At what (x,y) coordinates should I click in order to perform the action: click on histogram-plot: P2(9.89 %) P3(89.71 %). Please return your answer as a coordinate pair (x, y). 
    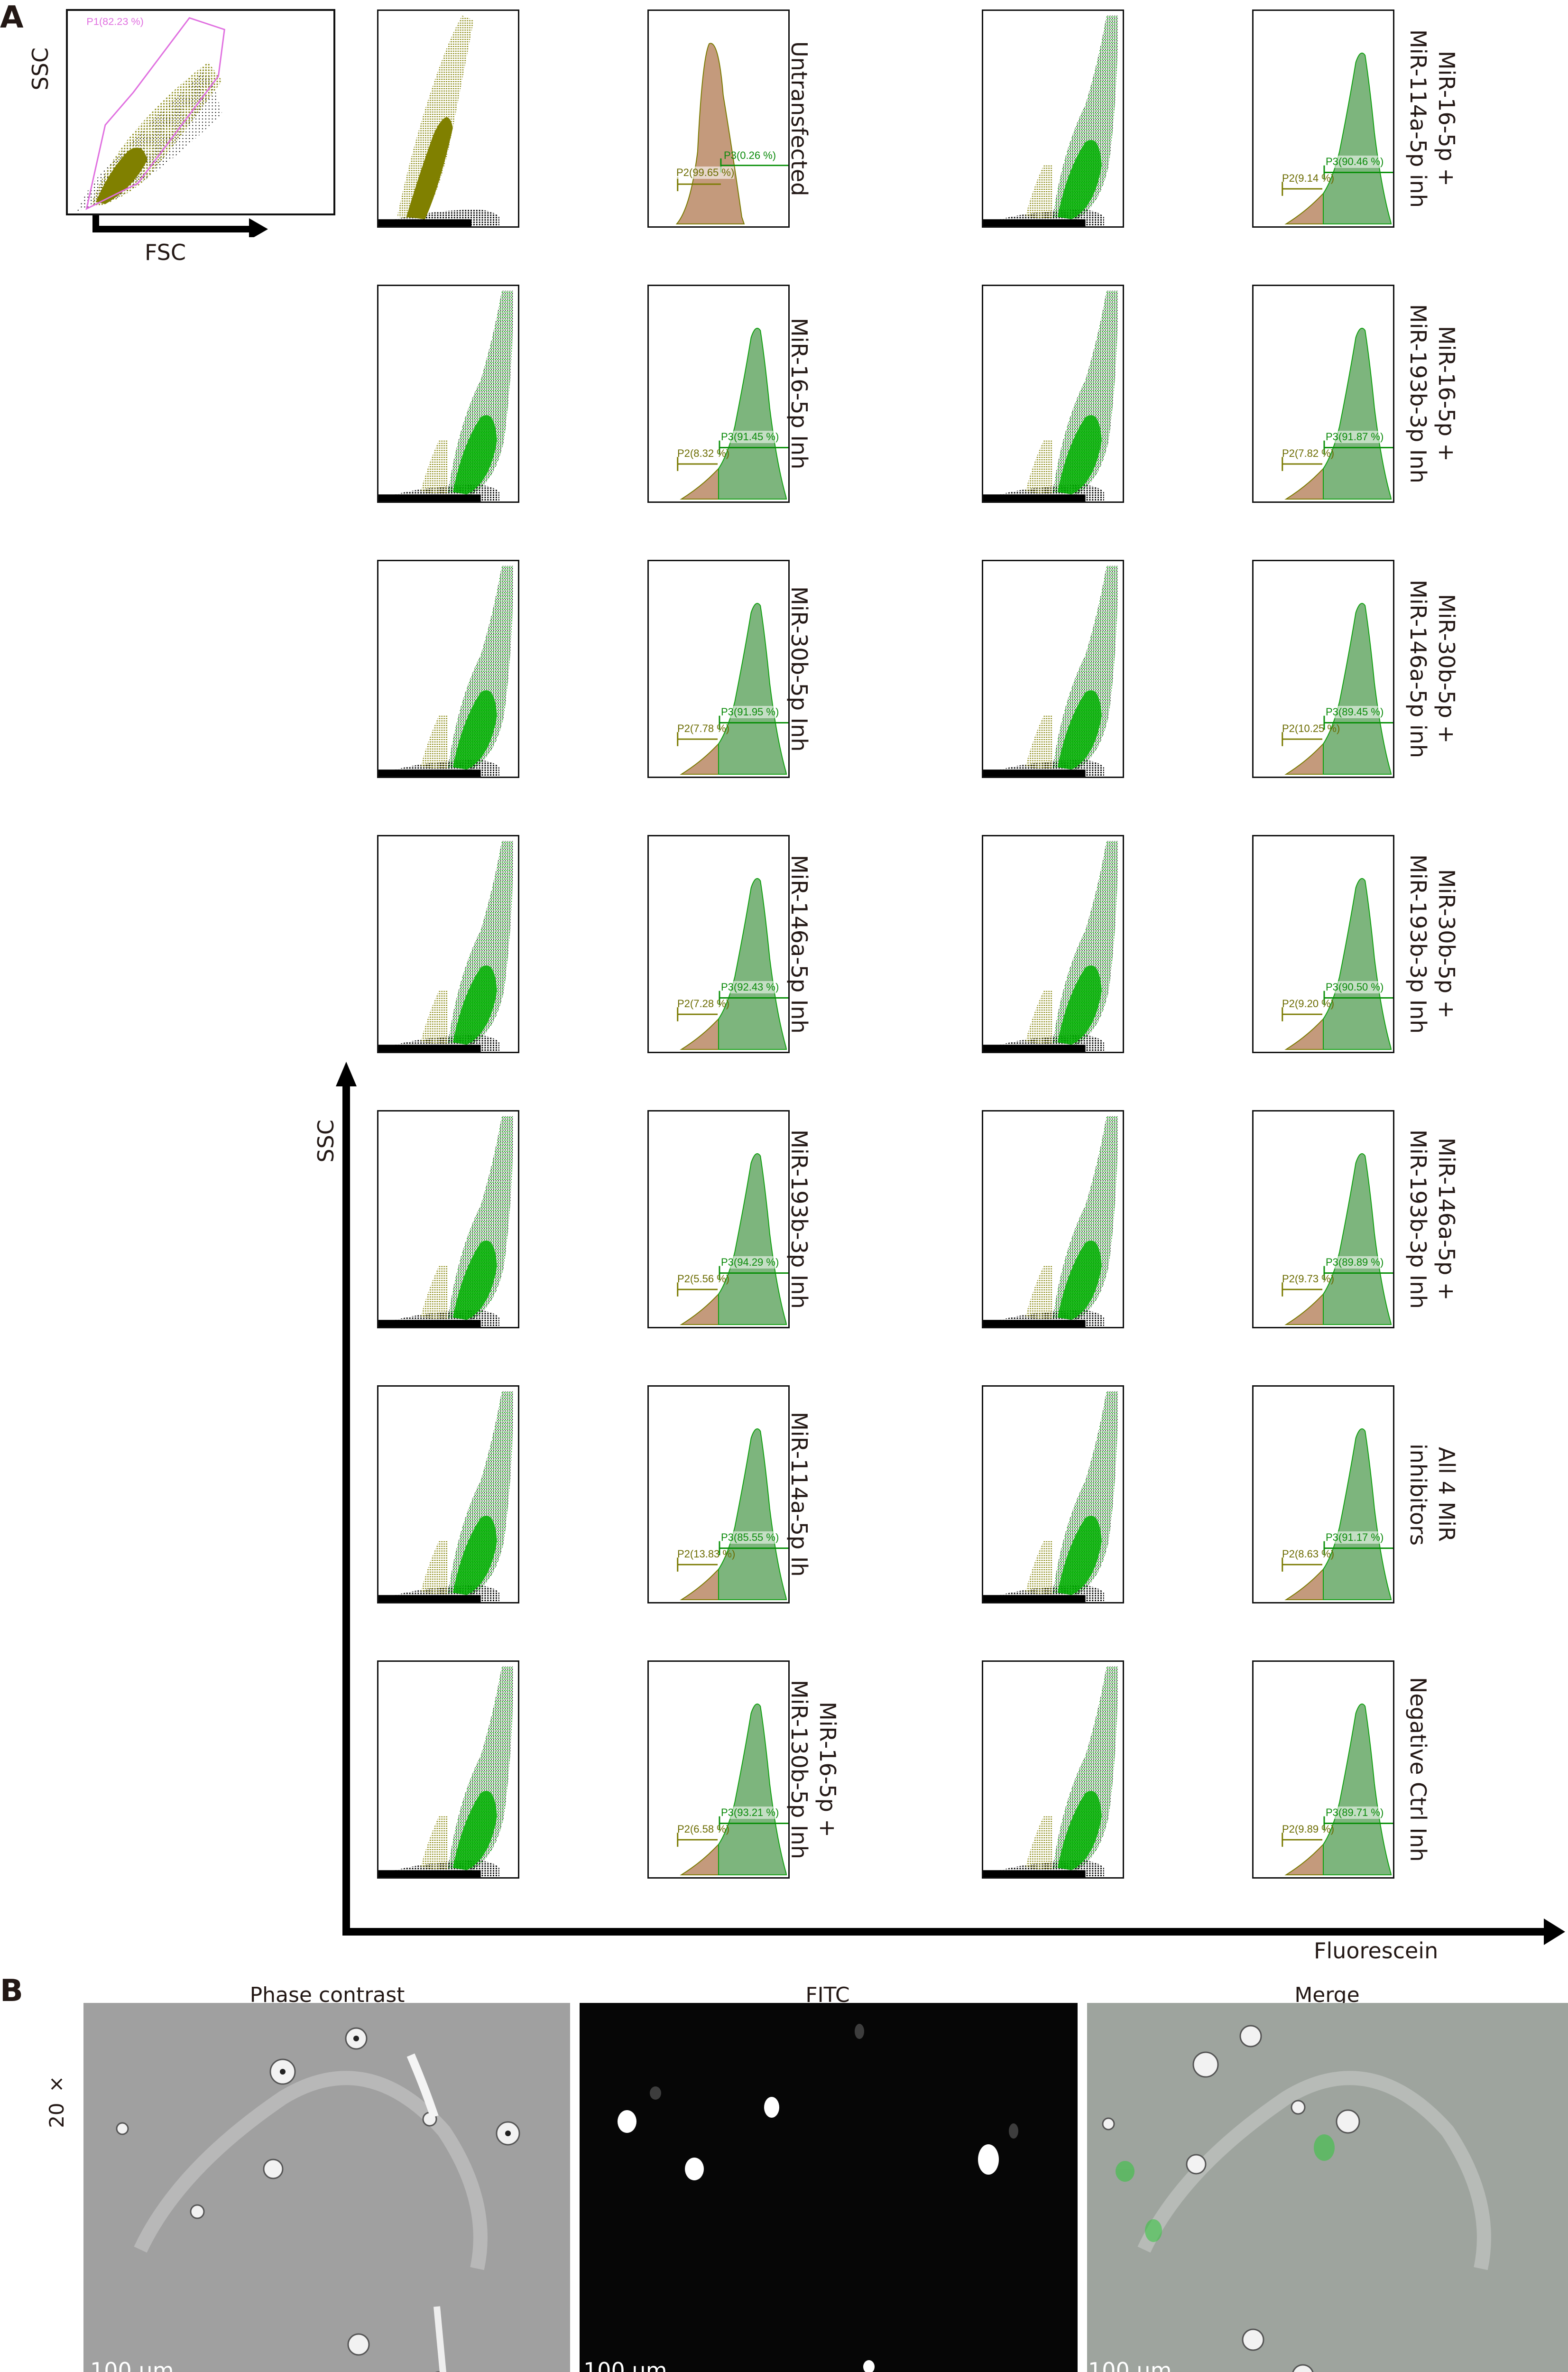
    Looking at the image, I should click on (1323, 1769).